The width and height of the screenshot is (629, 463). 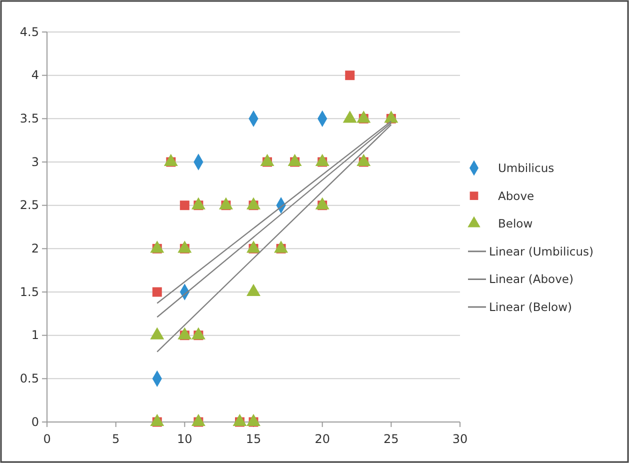 What do you see at coordinates (29, 379) in the screenshot?
I see `y-tick-label: 0.5` at bounding box center [29, 379].